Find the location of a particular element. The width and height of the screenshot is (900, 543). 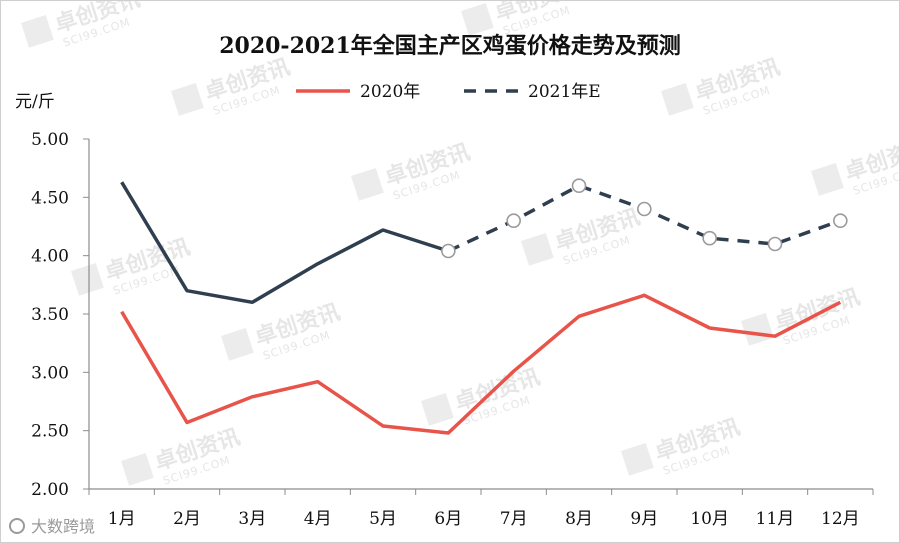

x-tick-label: 2月 is located at coordinates (187, 519).